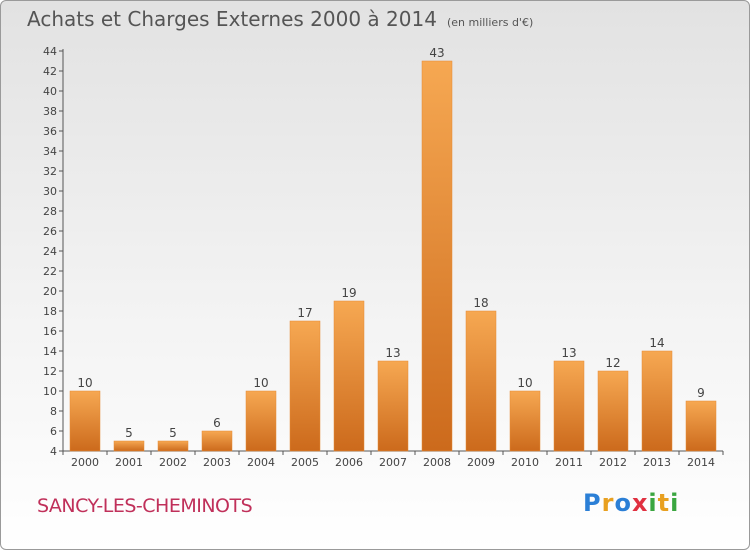 The image size is (750, 550). Describe the element at coordinates (53, 431) in the screenshot. I see `y-tick-label: 6` at that location.